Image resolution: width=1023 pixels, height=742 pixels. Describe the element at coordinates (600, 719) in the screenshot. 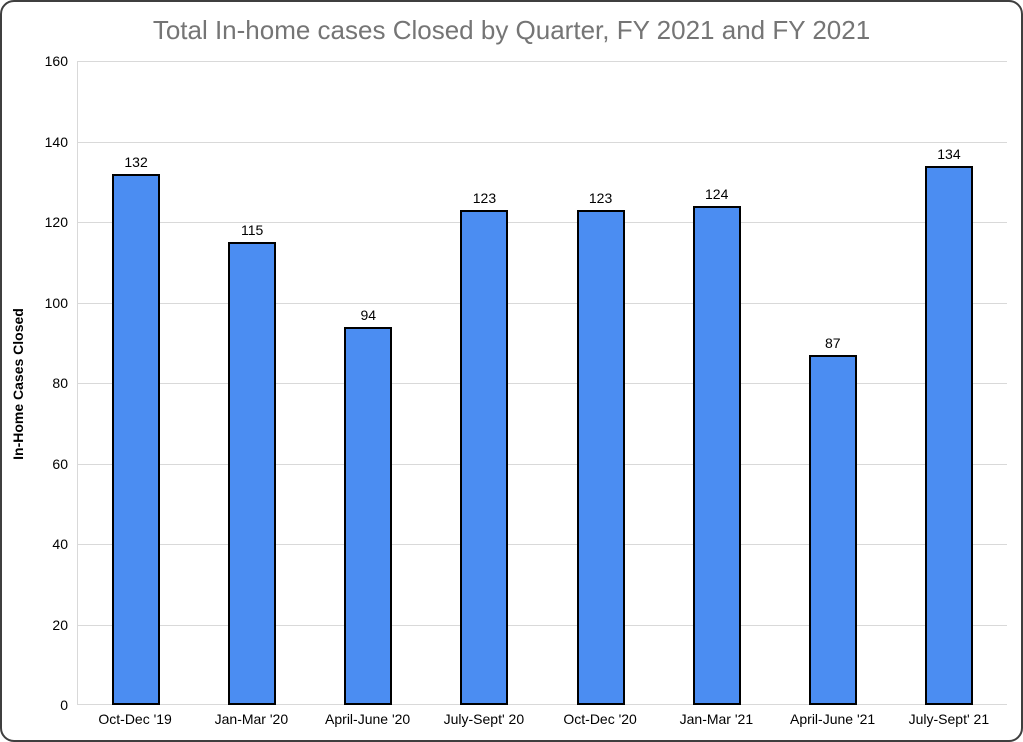

I see `x-tick-label: Oct-Dec '20` at that location.